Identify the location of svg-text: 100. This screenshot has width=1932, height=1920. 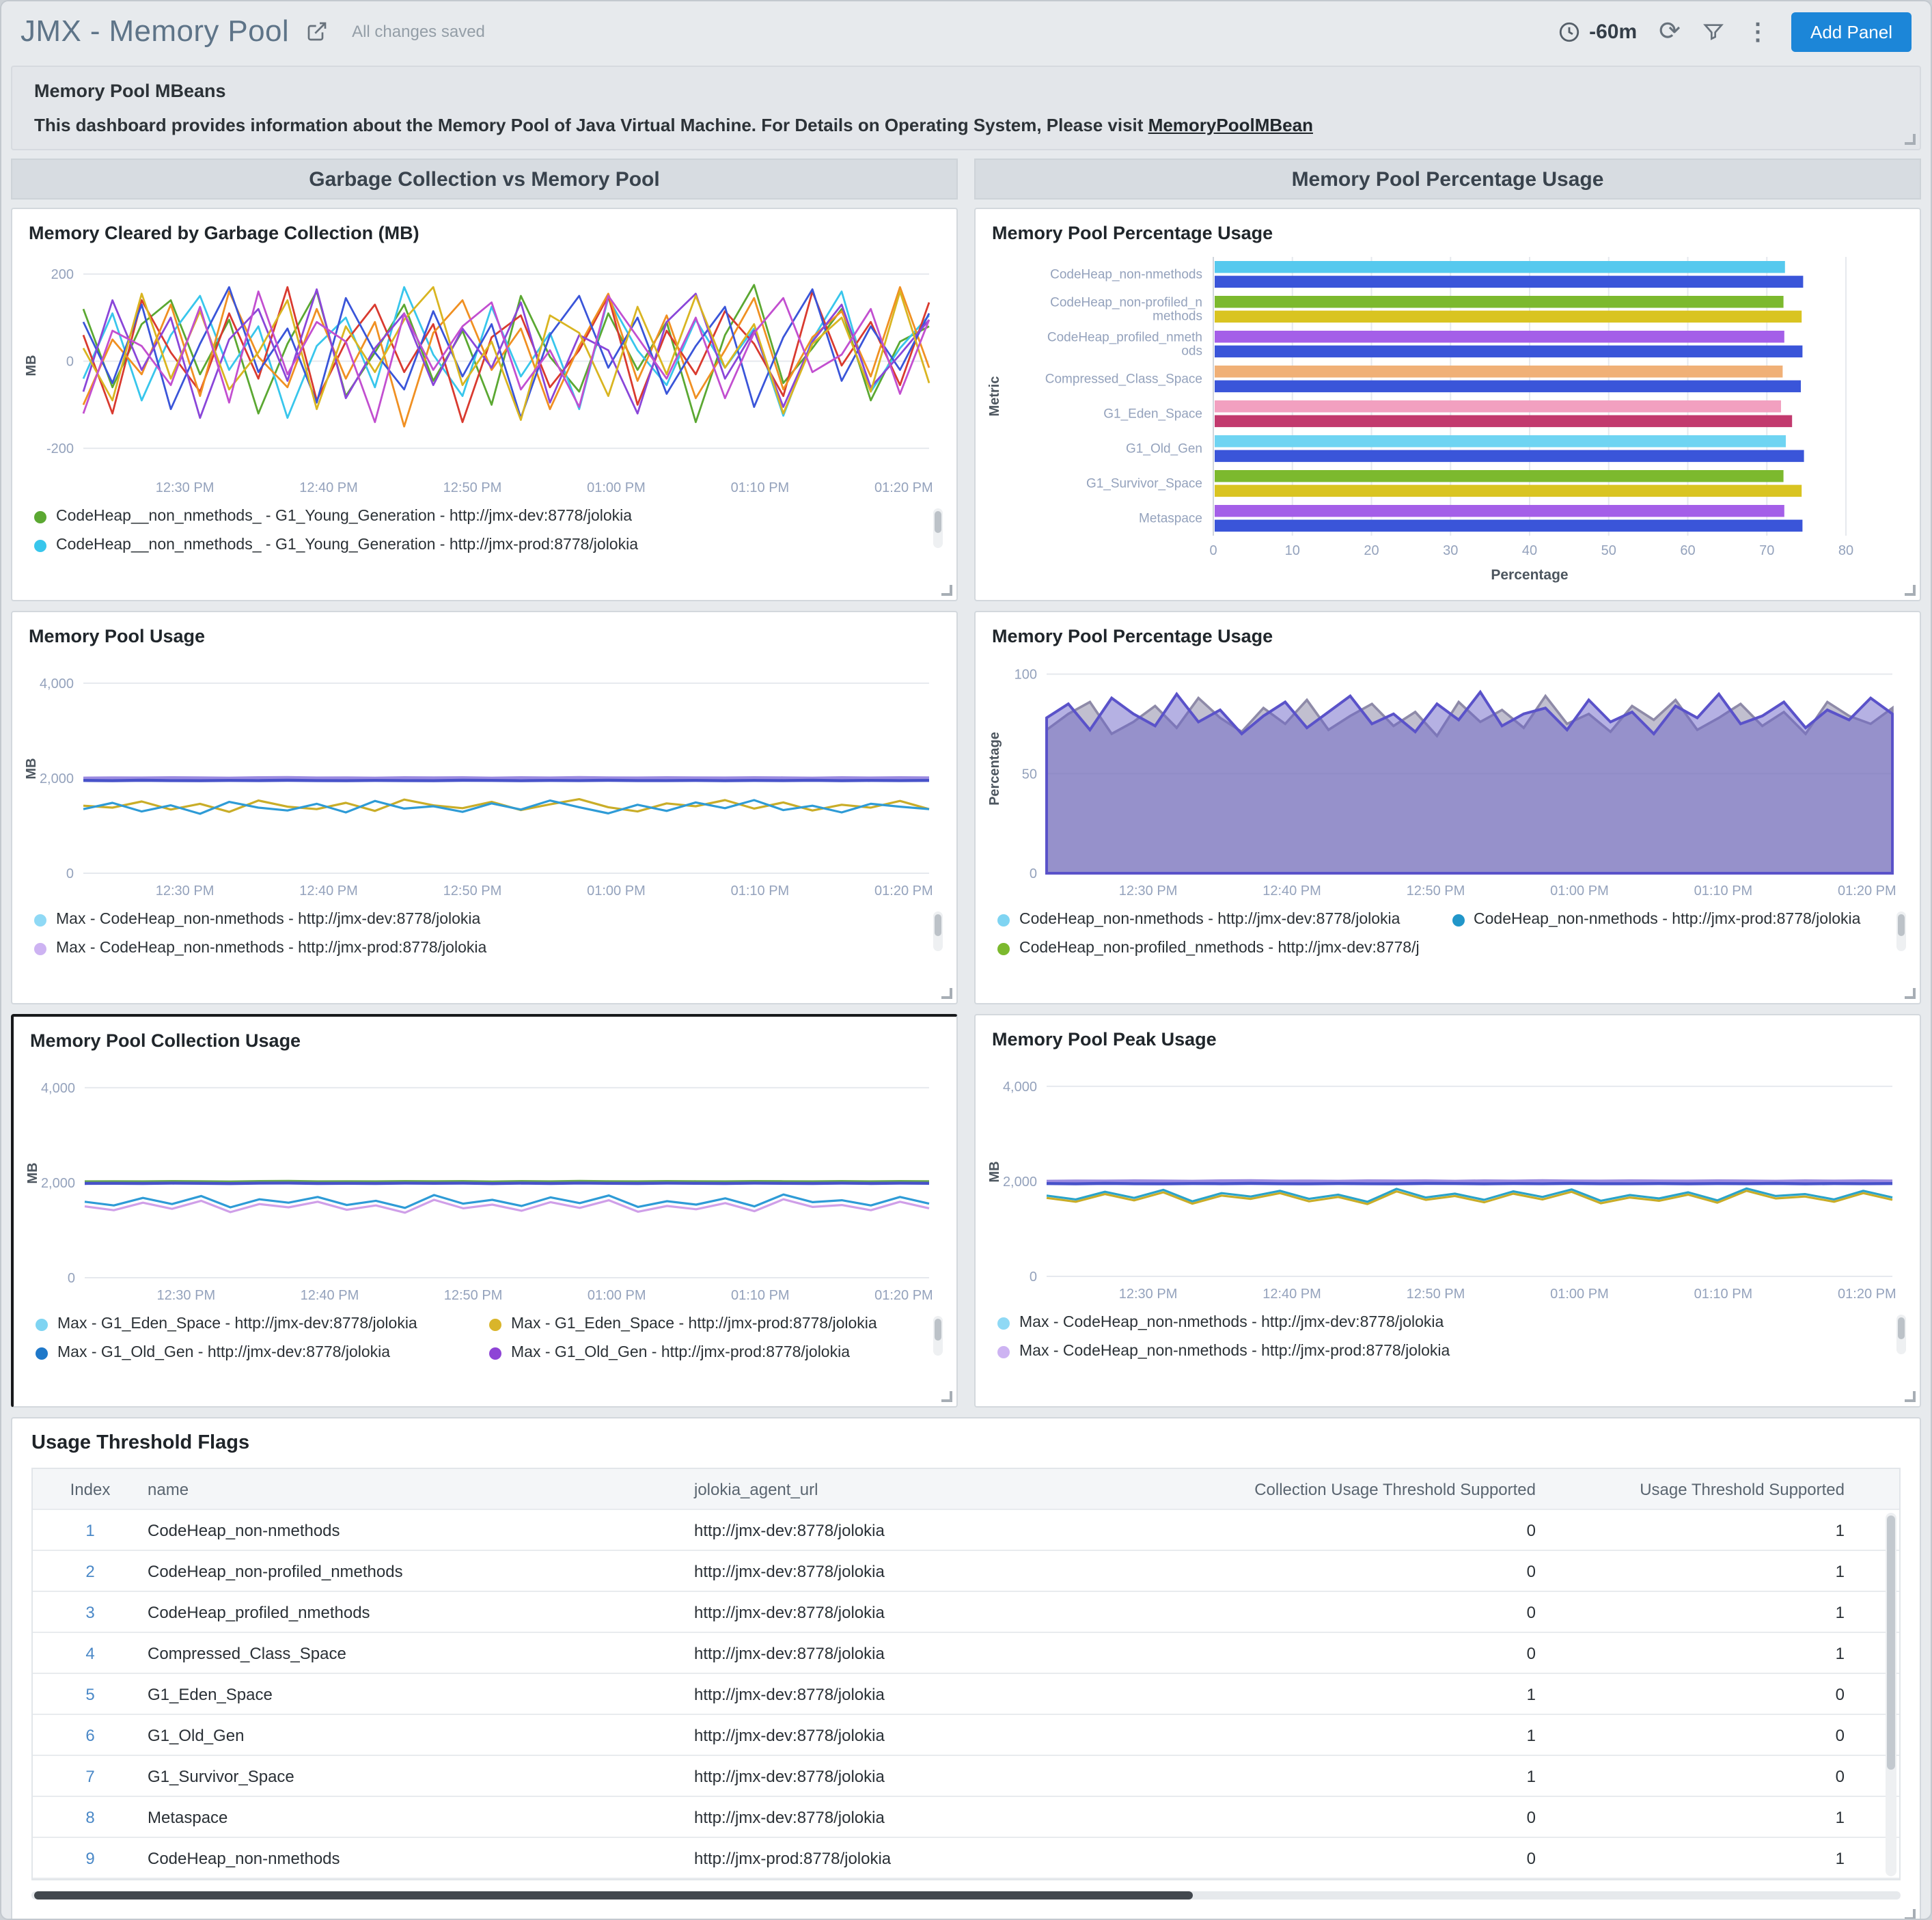
(1026, 675).